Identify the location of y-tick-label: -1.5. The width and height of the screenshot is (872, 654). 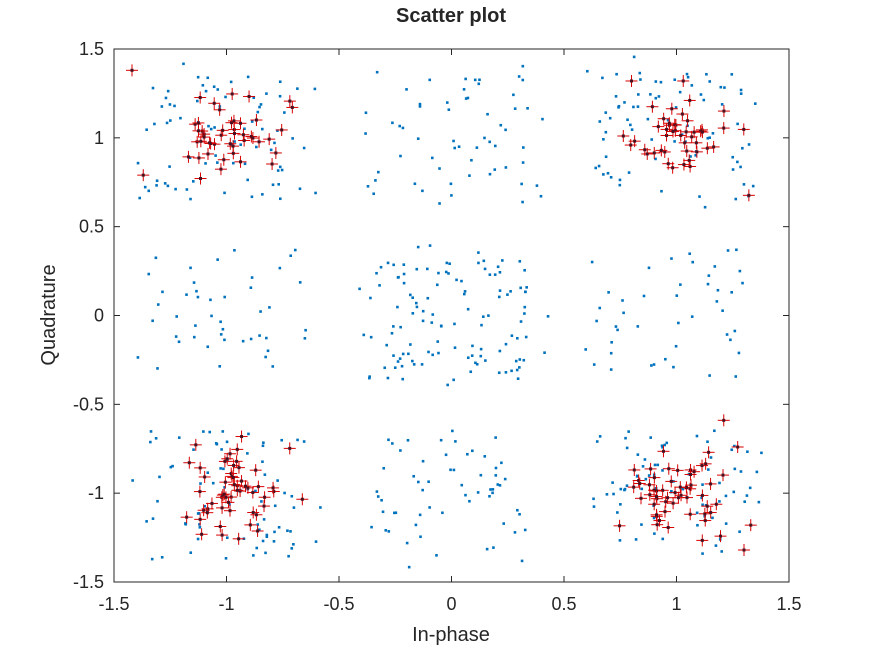
(88, 582).